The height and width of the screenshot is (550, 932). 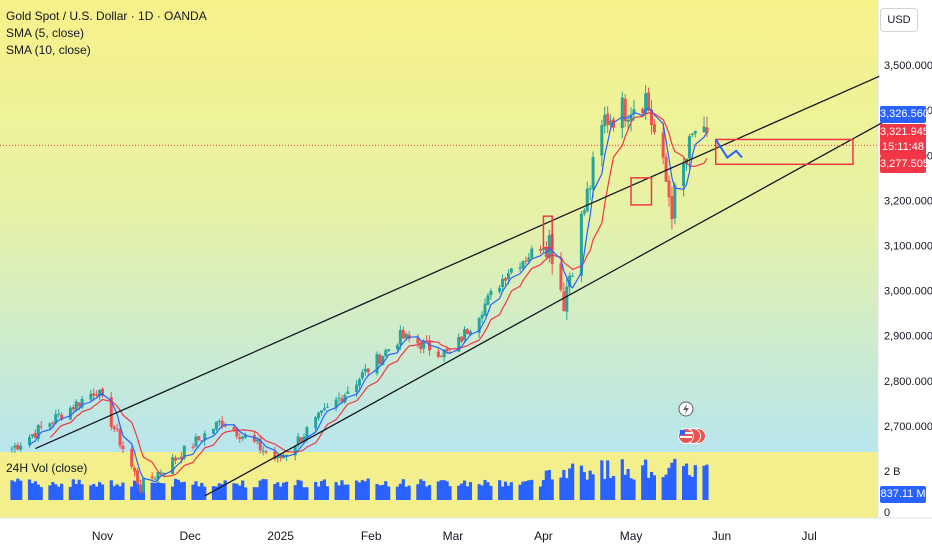 What do you see at coordinates (45, 33) in the screenshot?
I see `sma5-legend: SMA (5, close)` at bounding box center [45, 33].